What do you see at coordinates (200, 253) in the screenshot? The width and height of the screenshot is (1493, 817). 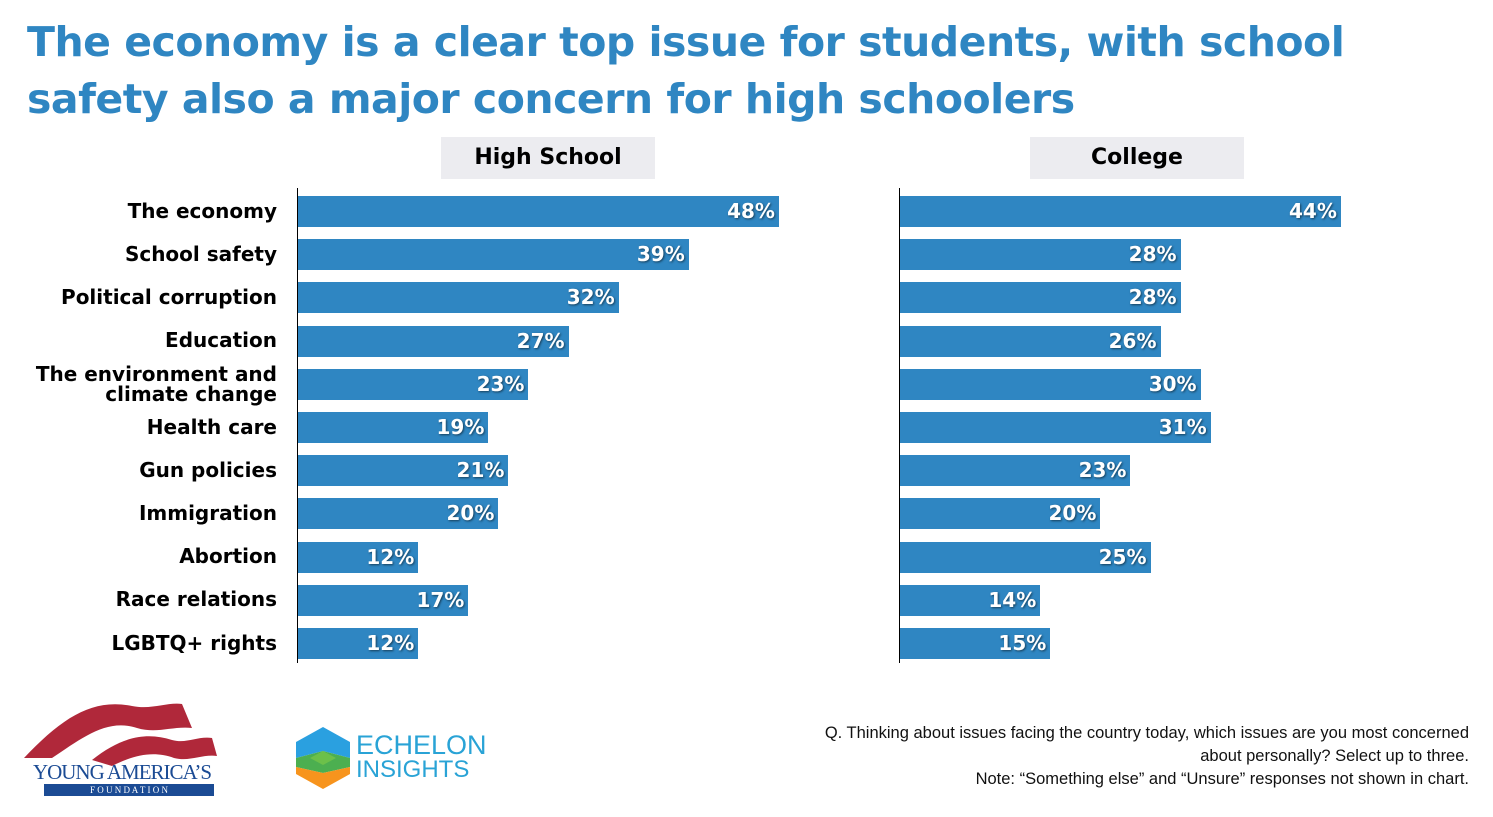 I see `category-label: School safety` at bounding box center [200, 253].